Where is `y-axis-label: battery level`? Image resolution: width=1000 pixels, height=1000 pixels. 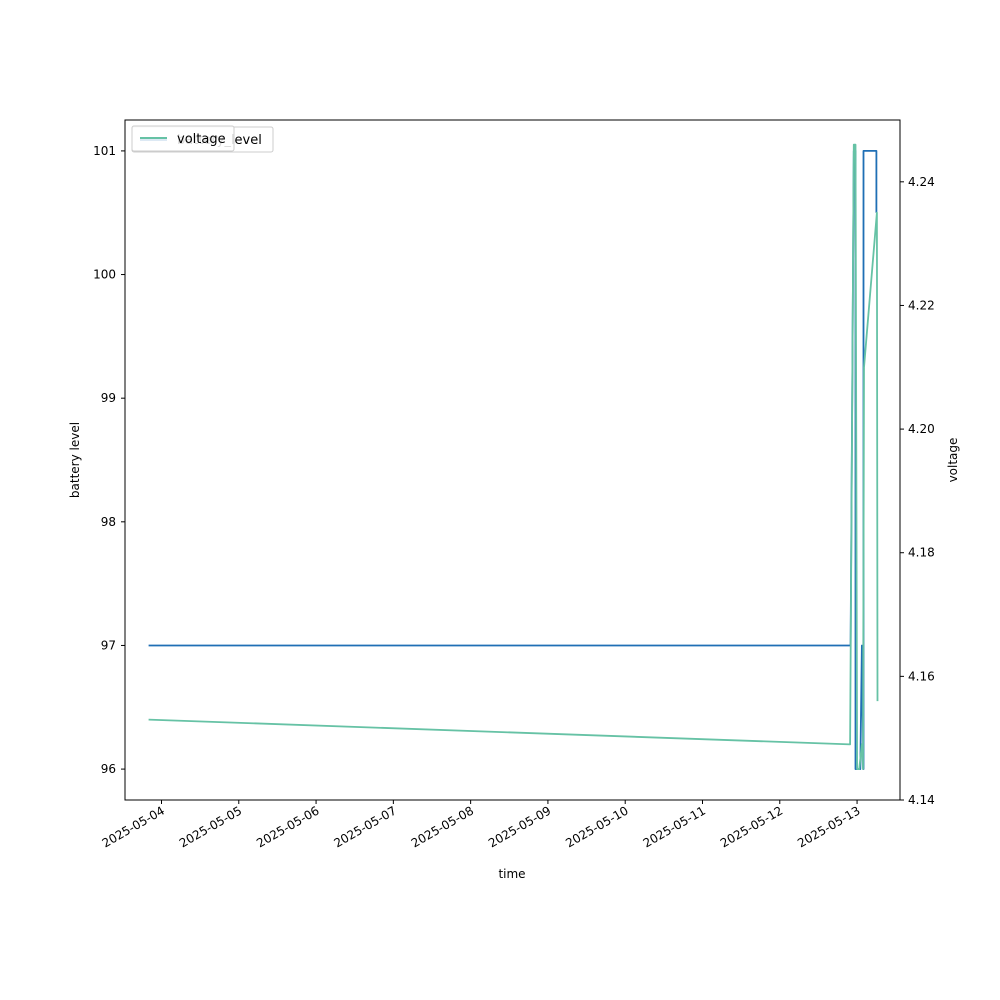 y-axis-label: battery level is located at coordinates (75, 460).